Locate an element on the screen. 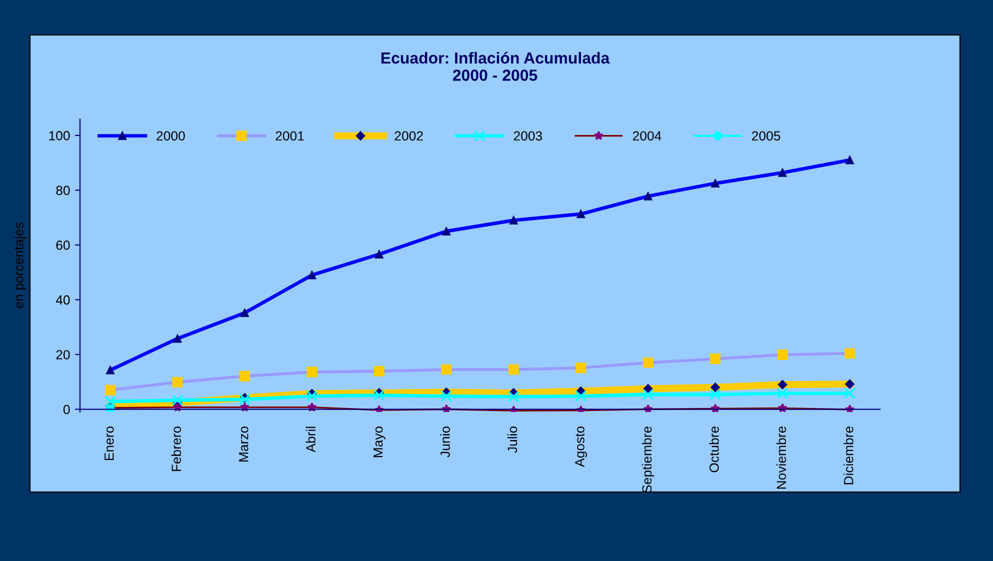  legend-label: 2002 is located at coordinates (408, 136).